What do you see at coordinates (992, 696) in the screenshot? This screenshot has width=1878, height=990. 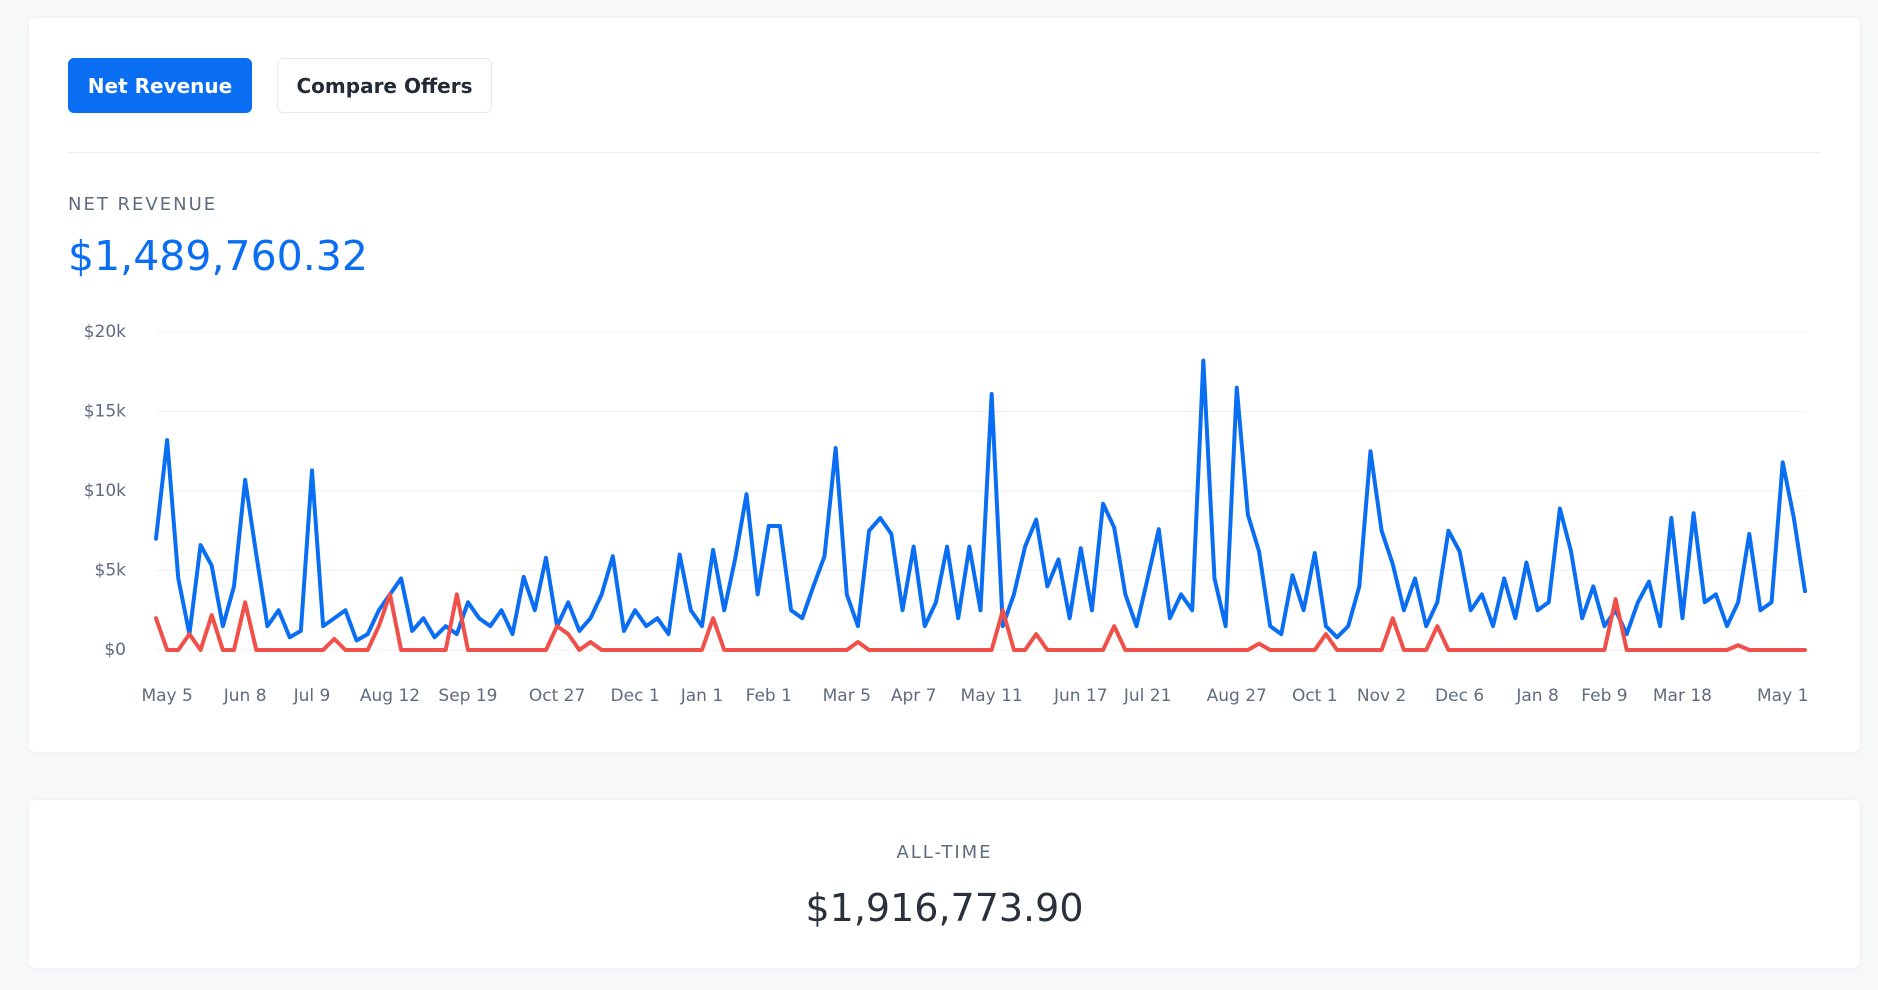 I see `x-tick-label: May 11` at bounding box center [992, 696].